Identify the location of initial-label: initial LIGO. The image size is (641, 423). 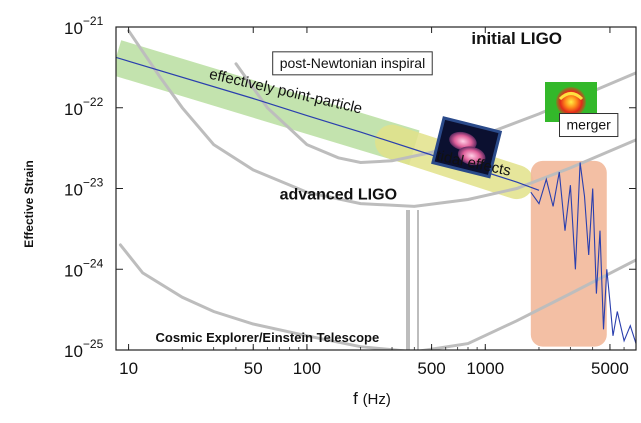
(516, 38).